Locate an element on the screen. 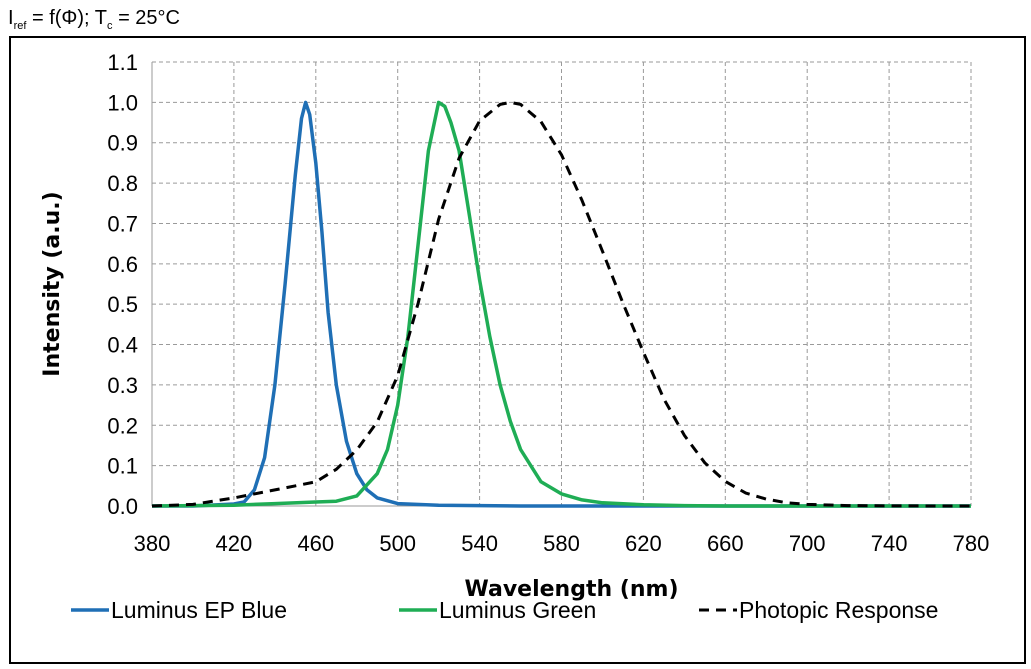 This screenshot has height=669, width=1031. y-tick-label: 0.9 is located at coordinates (122, 143).